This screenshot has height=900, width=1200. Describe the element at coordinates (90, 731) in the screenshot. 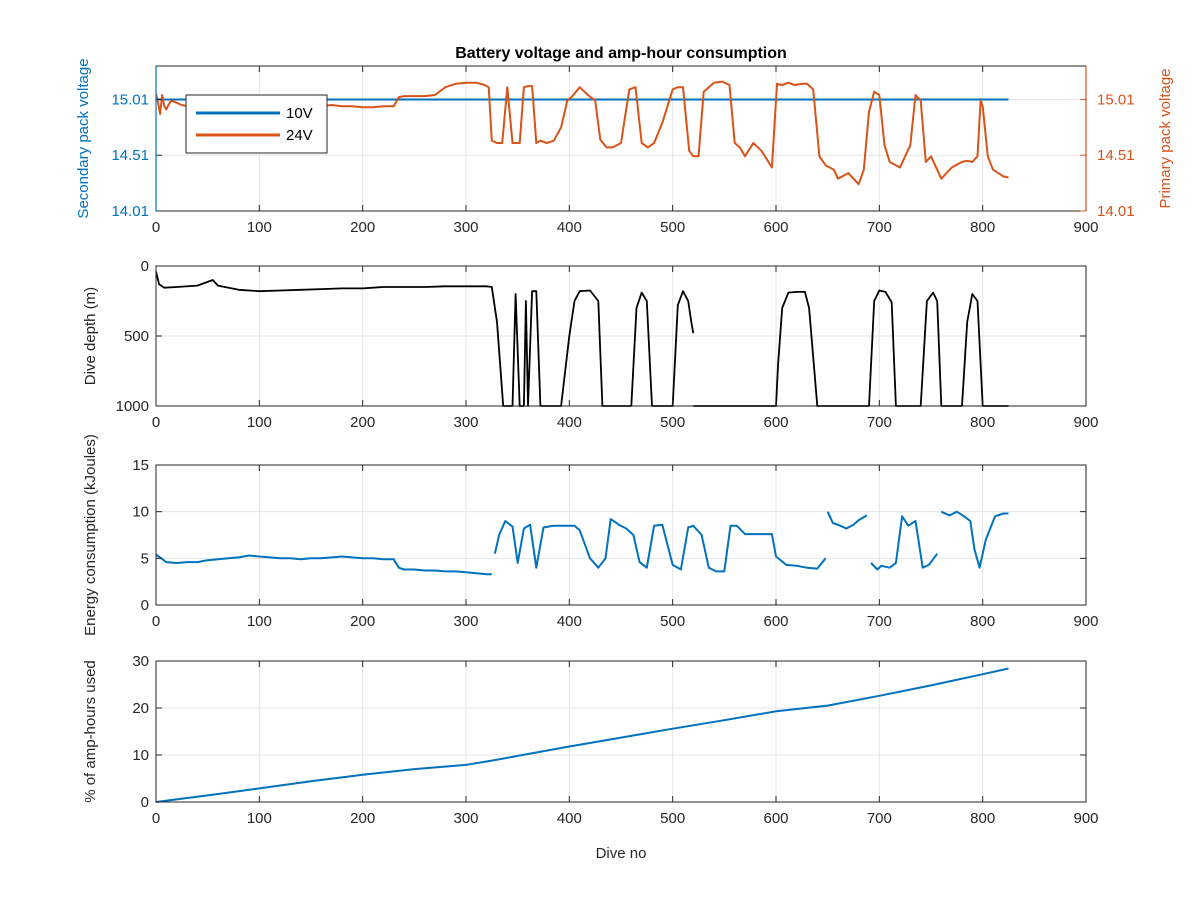

I see `y-axis-label: % of amp-hours used` at that location.